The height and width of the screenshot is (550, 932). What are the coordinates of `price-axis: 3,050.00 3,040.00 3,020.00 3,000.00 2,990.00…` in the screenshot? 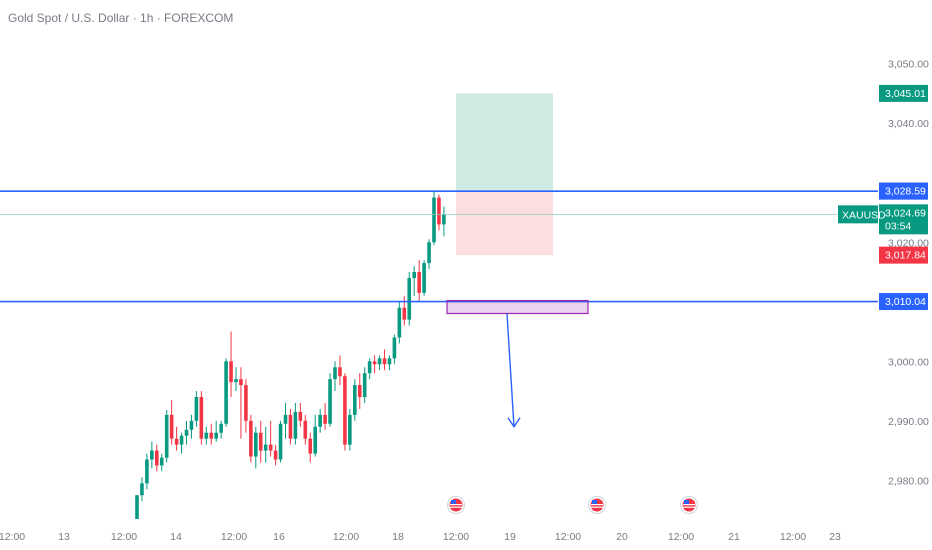 It's located at (908, 273).